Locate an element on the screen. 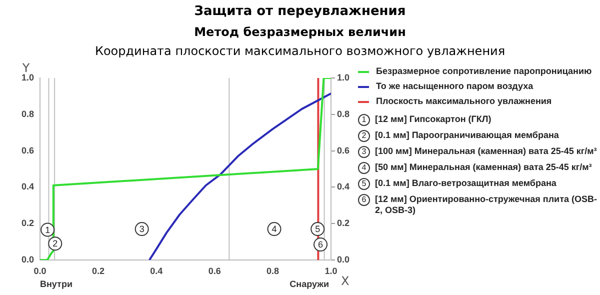 This screenshot has width=600, height=295. text: 4 is located at coordinates (364, 167).